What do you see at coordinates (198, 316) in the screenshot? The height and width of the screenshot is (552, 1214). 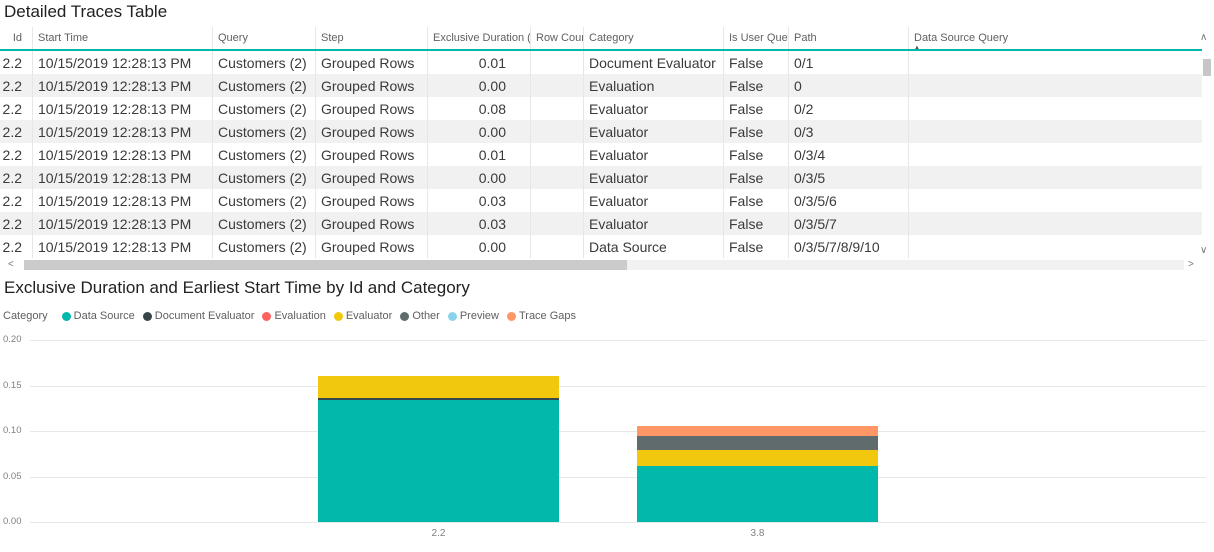 I see `legend-item-document-evaluator: Document Evaluator` at bounding box center [198, 316].